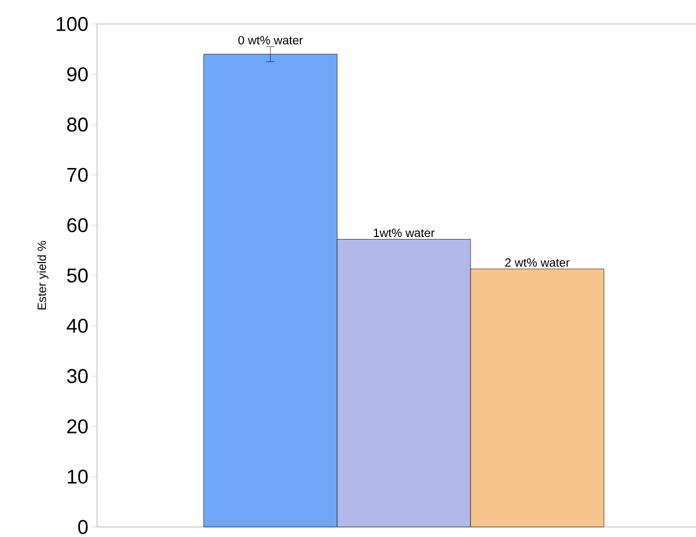 Image resolution: width=696 pixels, height=537 pixels. I want to click on y-tick-label: 10, so click(78, 477).